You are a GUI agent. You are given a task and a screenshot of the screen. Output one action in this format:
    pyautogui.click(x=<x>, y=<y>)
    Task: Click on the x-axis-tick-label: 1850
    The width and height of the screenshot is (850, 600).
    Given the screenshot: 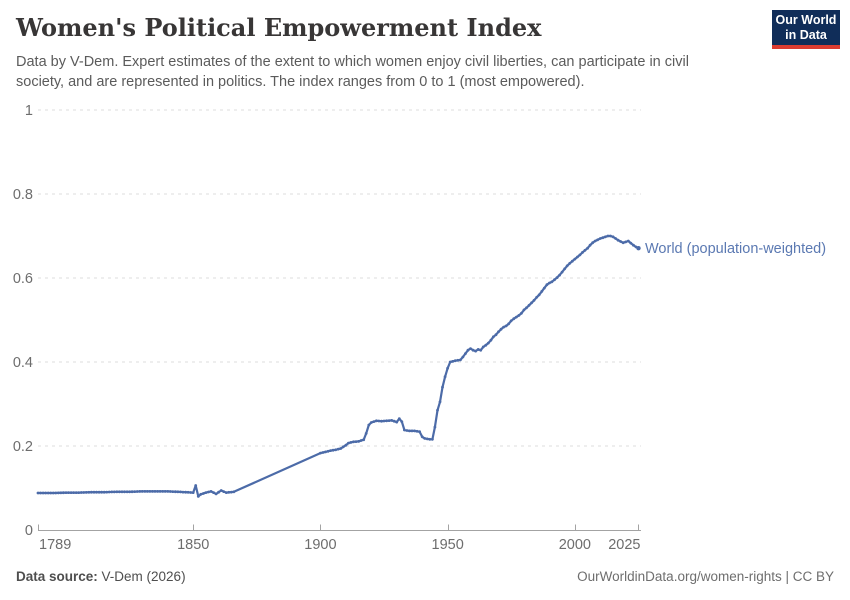 What is the action you would take?
    pyautogui.click(x=193, y=545)
    